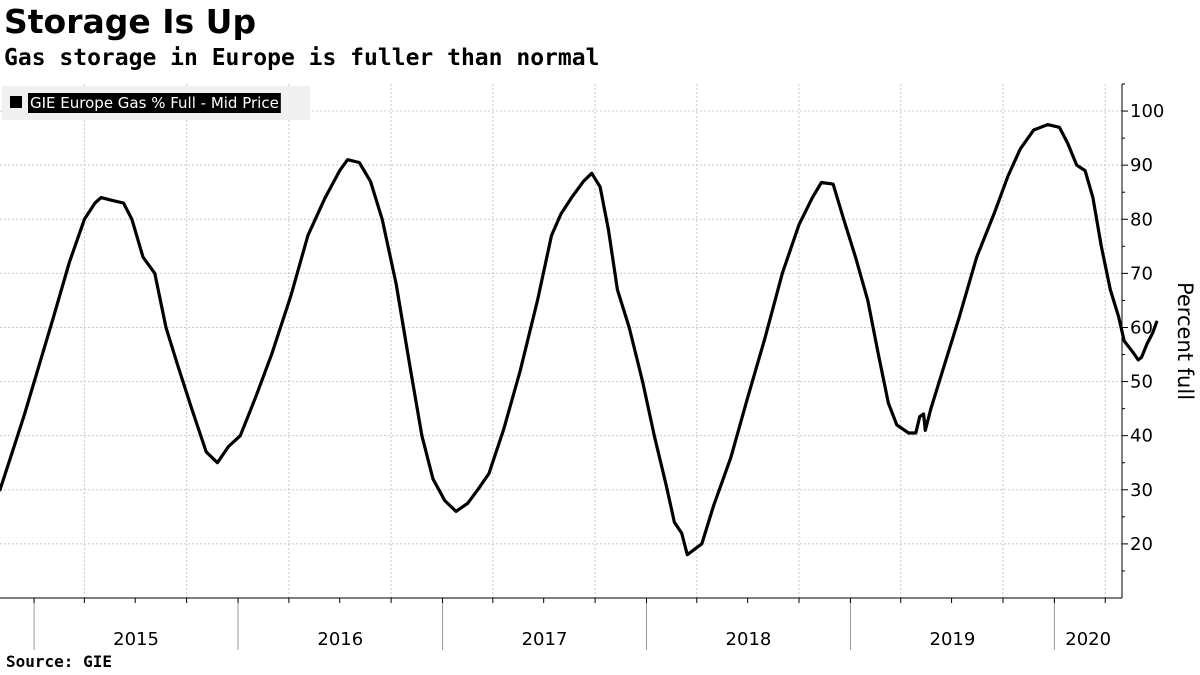  What do you see at coordinates (1141, 165) in the screenshot?
I see `y-tick-label: 90` at bounding box center [1141, 165].